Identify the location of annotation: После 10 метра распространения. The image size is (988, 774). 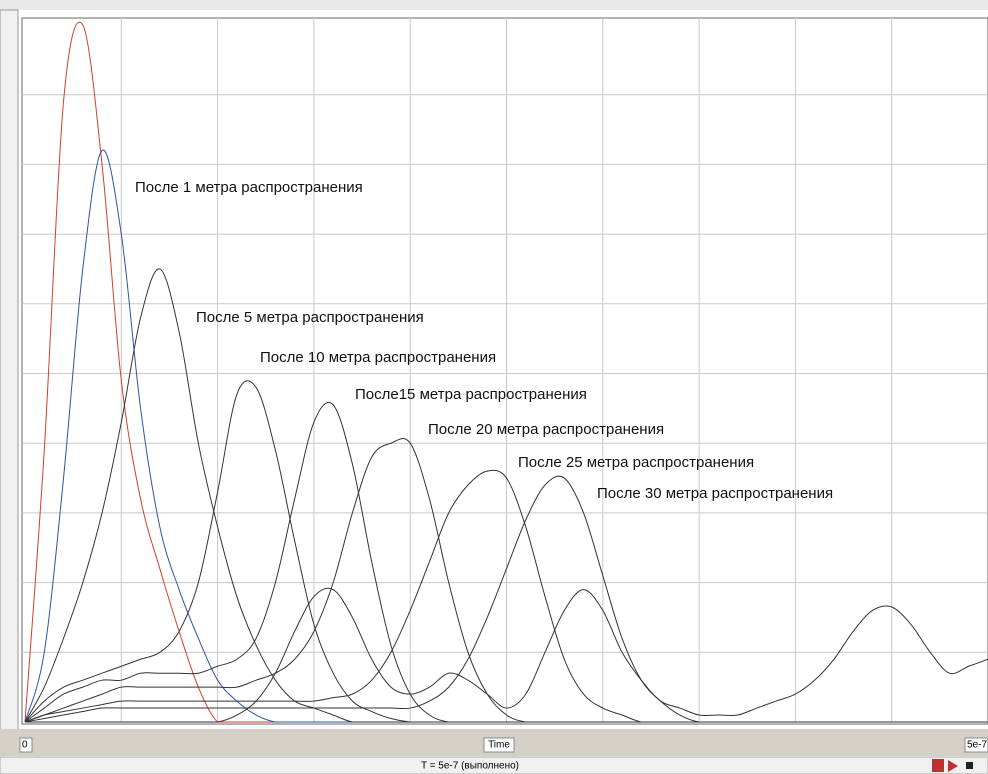
(378, 357).